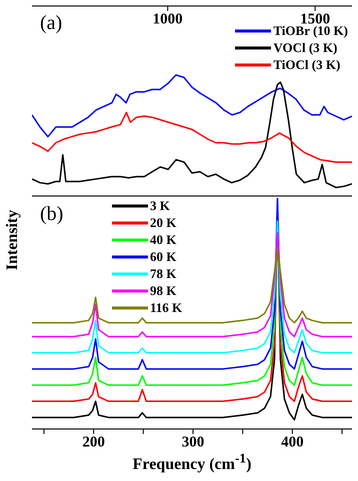 The height and width of the screenshot is (481, 358). Describe the element at coordinates (163, 222) in the screenshot. I see `legend-label: 20 K` at that location.